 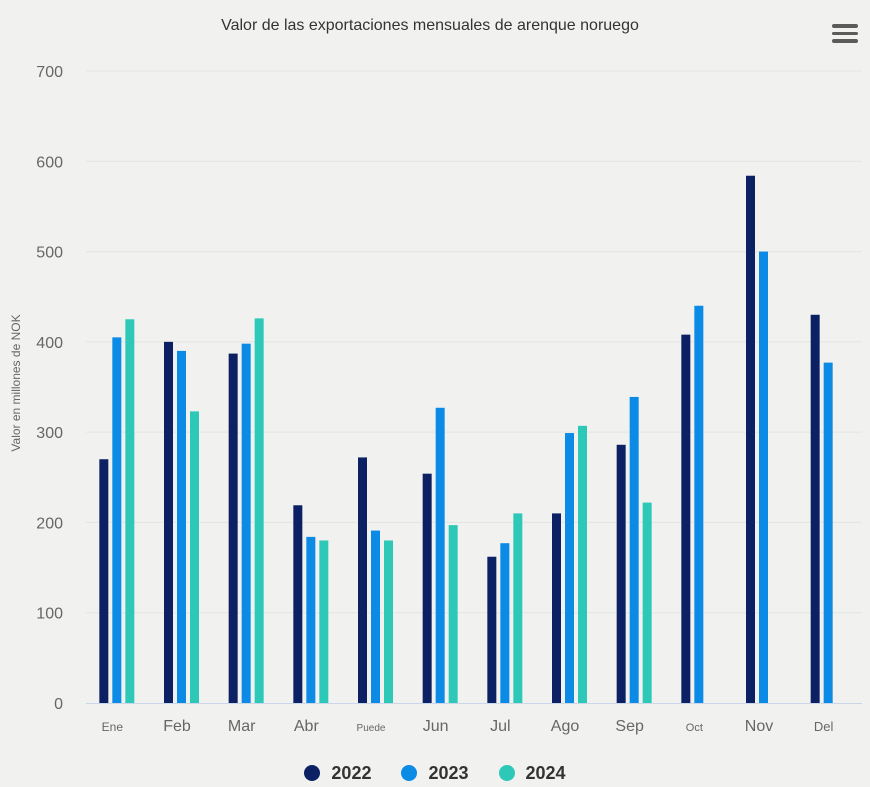 What do you see at coordinates (448, 772) in the screenshot?
I see `legend-label: 2023` at bounding box center [448, 772].